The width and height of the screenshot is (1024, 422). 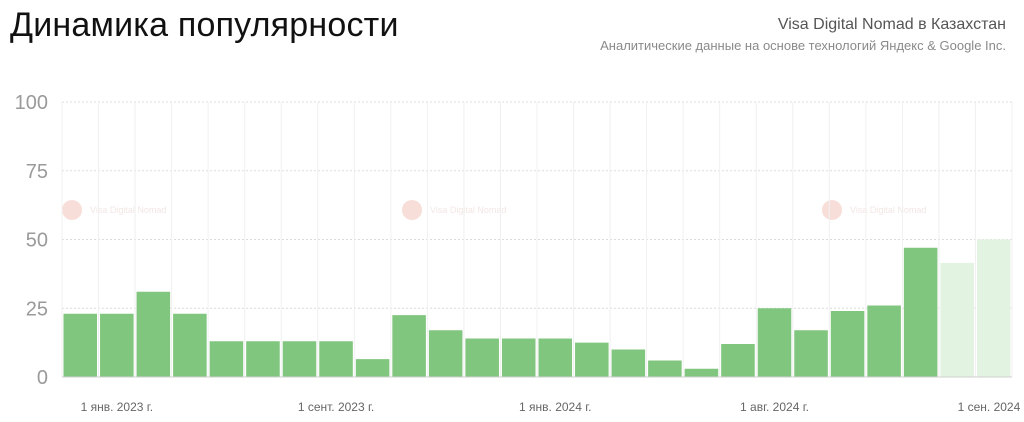 What do you see at coordinates (891, 24) in the screenshot?
I see `chart-subtitle: Visa Digital Nomad в Казахстан` at bounding box center [891, 24].